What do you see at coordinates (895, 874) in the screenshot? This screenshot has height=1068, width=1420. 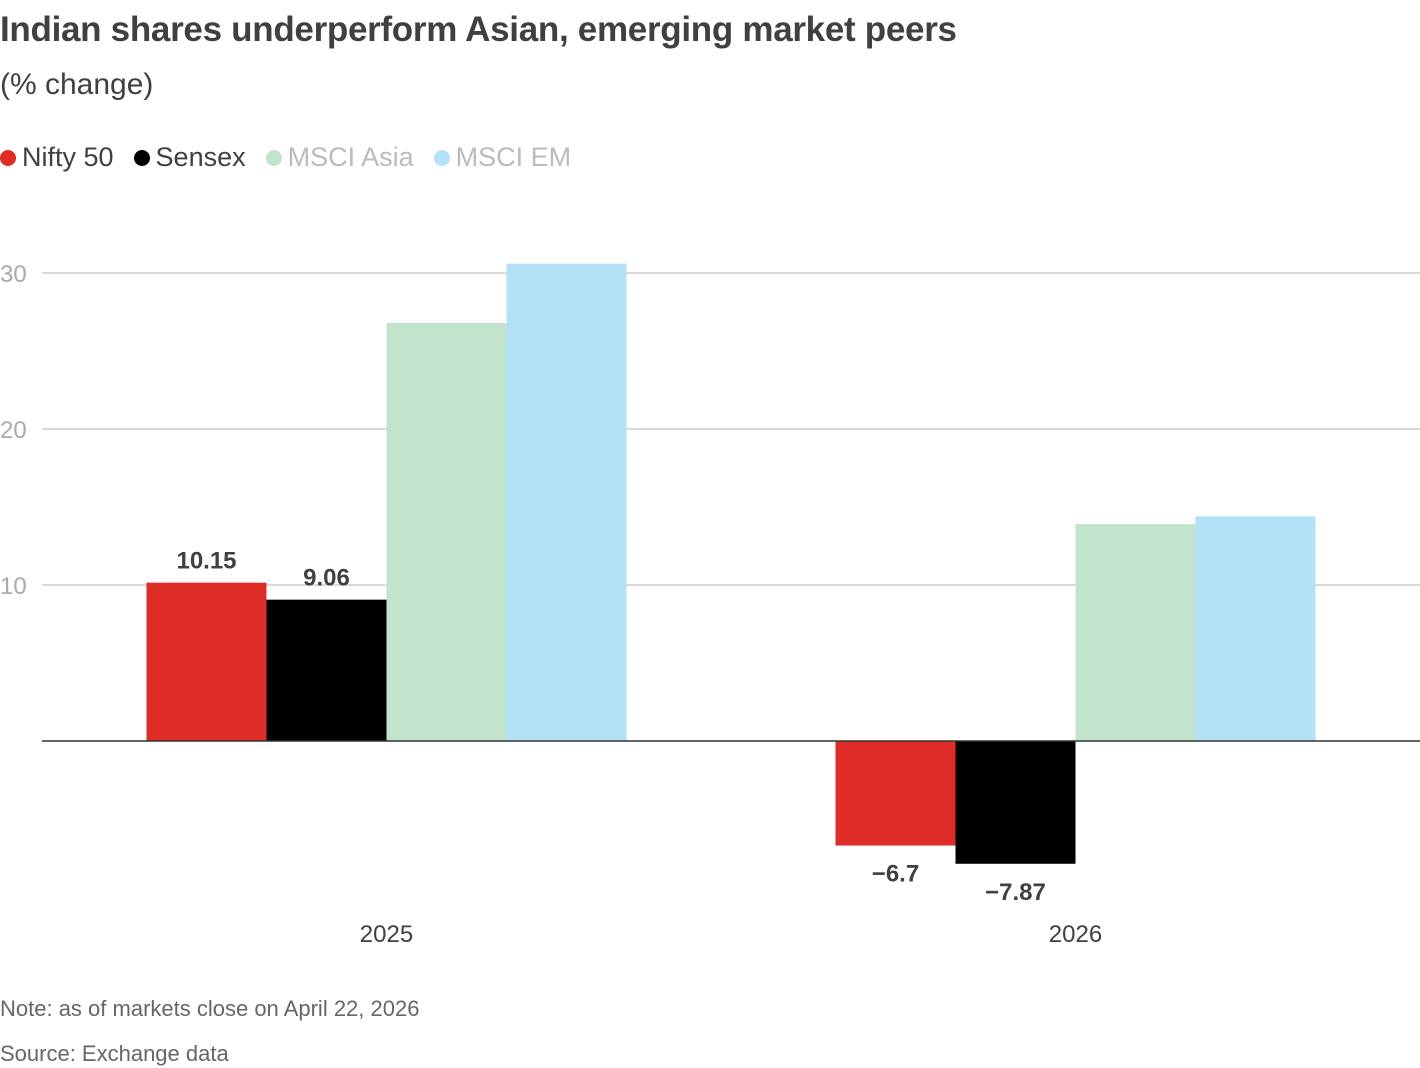 I see `data-label: −6.7` at bounding box center [895, 874].